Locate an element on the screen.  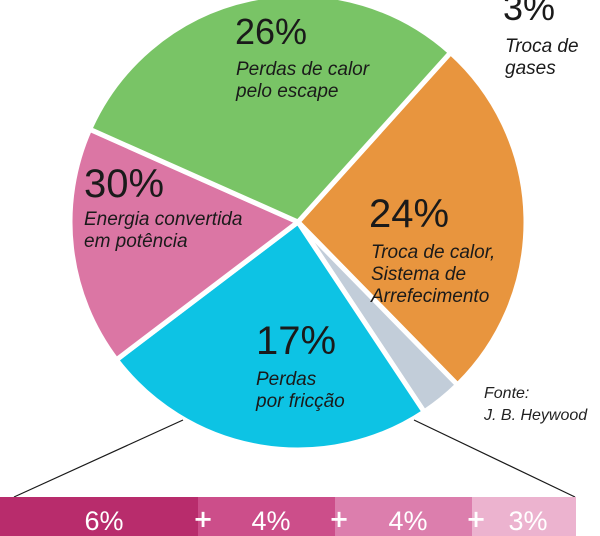
slice-value-gas-exchange: 3% is located at coordinates (529, 14).